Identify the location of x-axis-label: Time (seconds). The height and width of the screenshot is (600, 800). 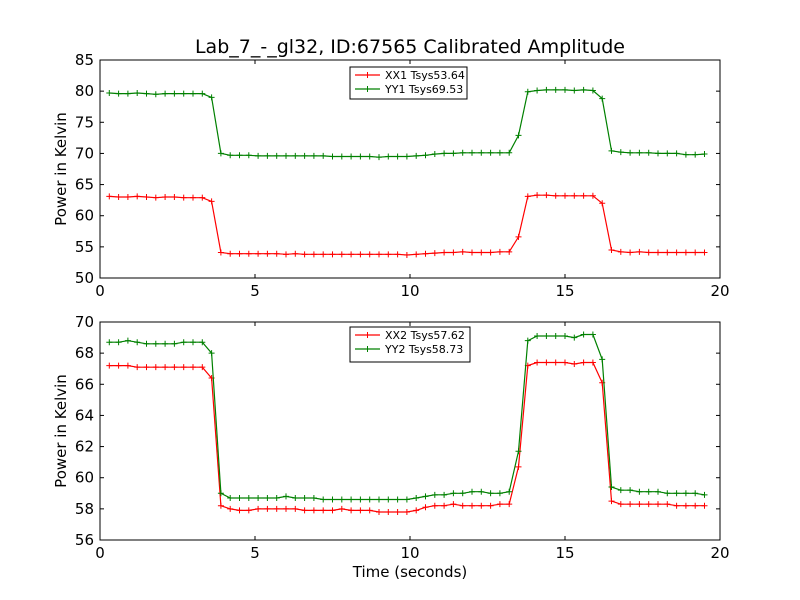
(410, 572).